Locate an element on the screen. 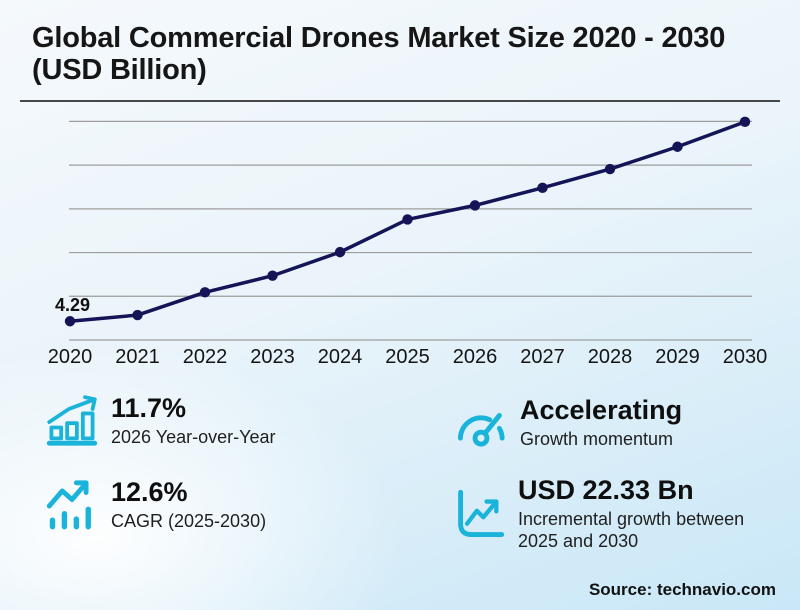 This screenshot has width=800, height=610. stat-yoy-growth: 11.7% 2026 Year-over-Year is located at coordinates (160, 421).